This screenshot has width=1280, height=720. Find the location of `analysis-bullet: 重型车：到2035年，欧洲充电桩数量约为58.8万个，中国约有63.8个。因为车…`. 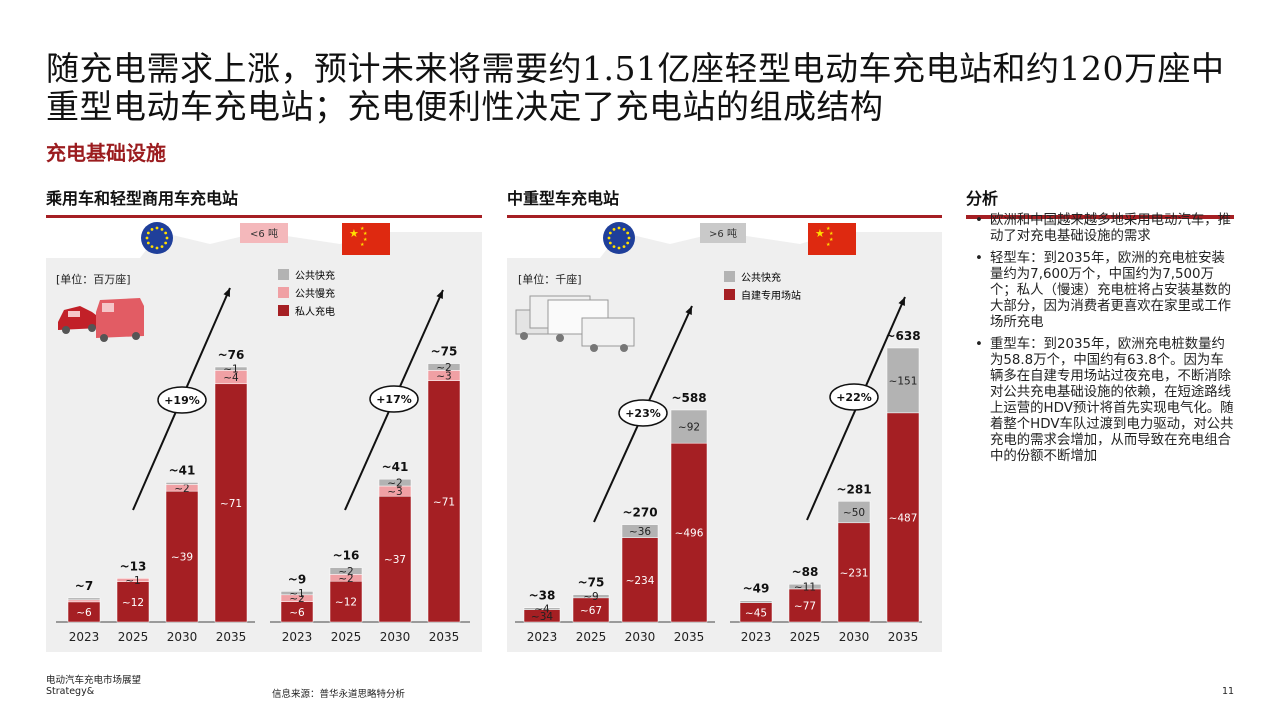

analysis-bullet: 重型车：到2035年，欧洲充电桩数量约为58.8万个，中国约有63.8个。因为车… is located at coordinates (1101, 401).